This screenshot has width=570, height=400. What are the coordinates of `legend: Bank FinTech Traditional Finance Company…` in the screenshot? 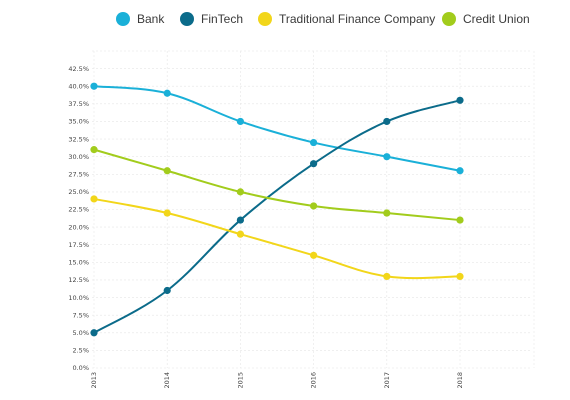 It's located at (285, 20).